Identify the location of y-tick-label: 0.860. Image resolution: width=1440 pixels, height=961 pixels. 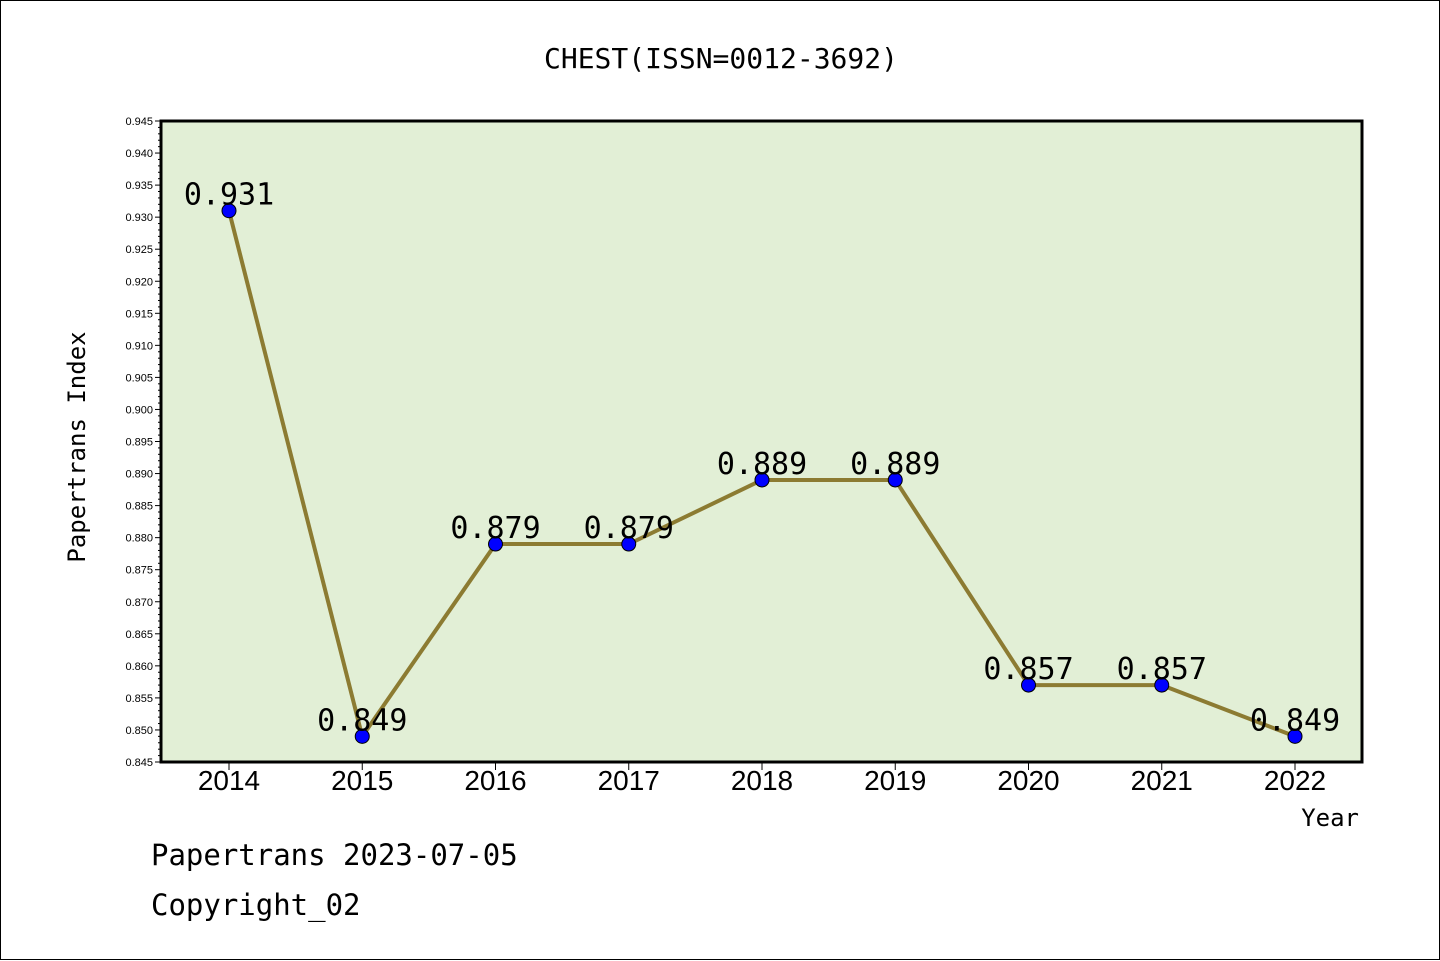
(139, 667).